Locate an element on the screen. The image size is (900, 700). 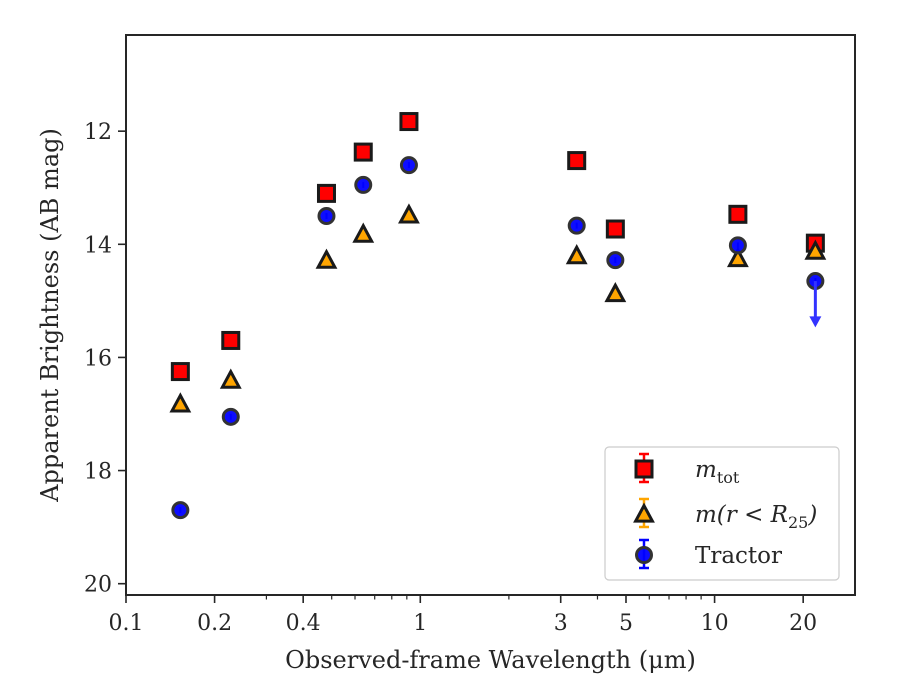
x-tick-label: 20 is located at coordinates (803, 623).